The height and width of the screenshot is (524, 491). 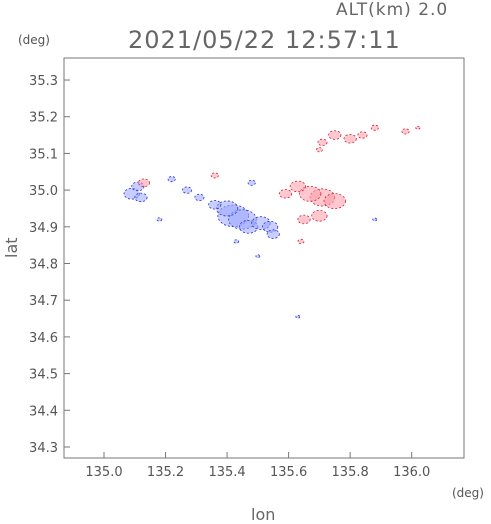 What do you see at coordinates (43, 191) in the screenshot?
I see `y-tick-label: 35.0` at bounding box center [43, 191].